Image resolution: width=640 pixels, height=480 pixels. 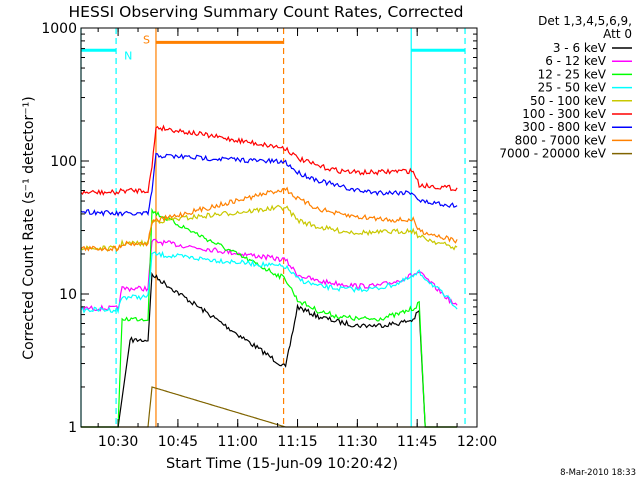 What do you see at coordinates (417, 442) in the screenshot?
I see `x-tick-label: 11:45` at bounding box center [417, 442].